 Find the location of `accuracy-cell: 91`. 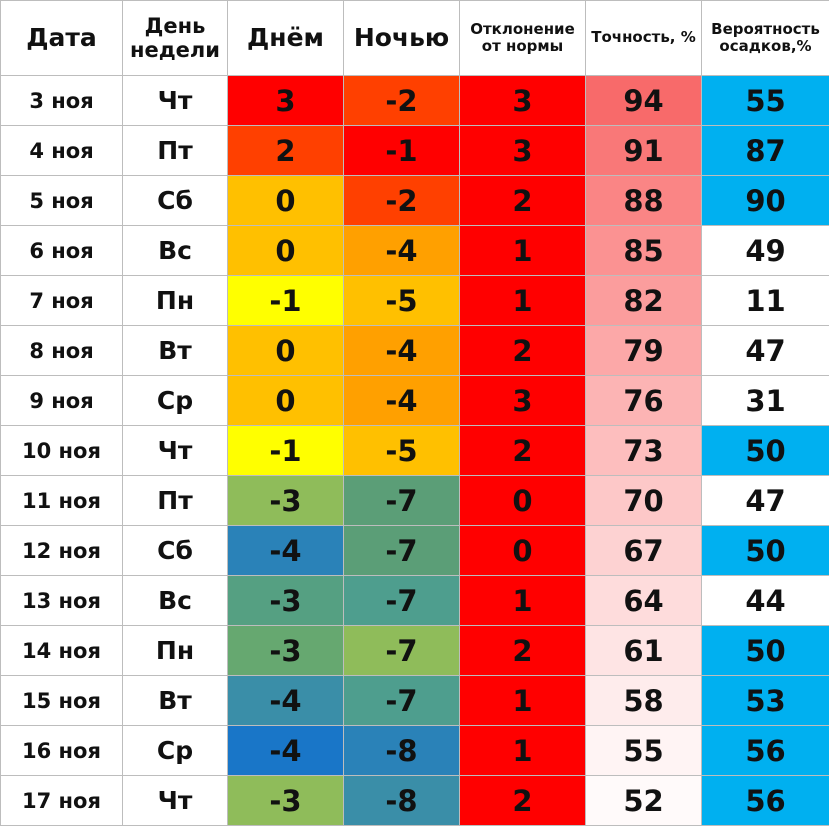

accuracy-cell: 91 is located at coordinates (644, 151).